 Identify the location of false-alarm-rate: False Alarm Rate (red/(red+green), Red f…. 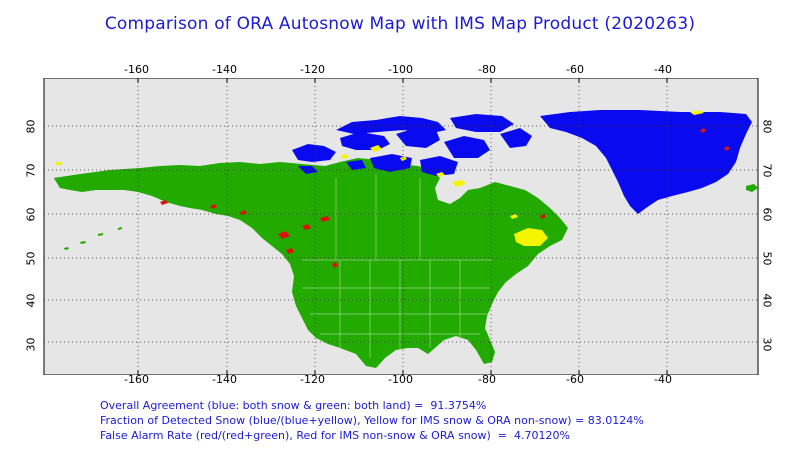
(335, 435).